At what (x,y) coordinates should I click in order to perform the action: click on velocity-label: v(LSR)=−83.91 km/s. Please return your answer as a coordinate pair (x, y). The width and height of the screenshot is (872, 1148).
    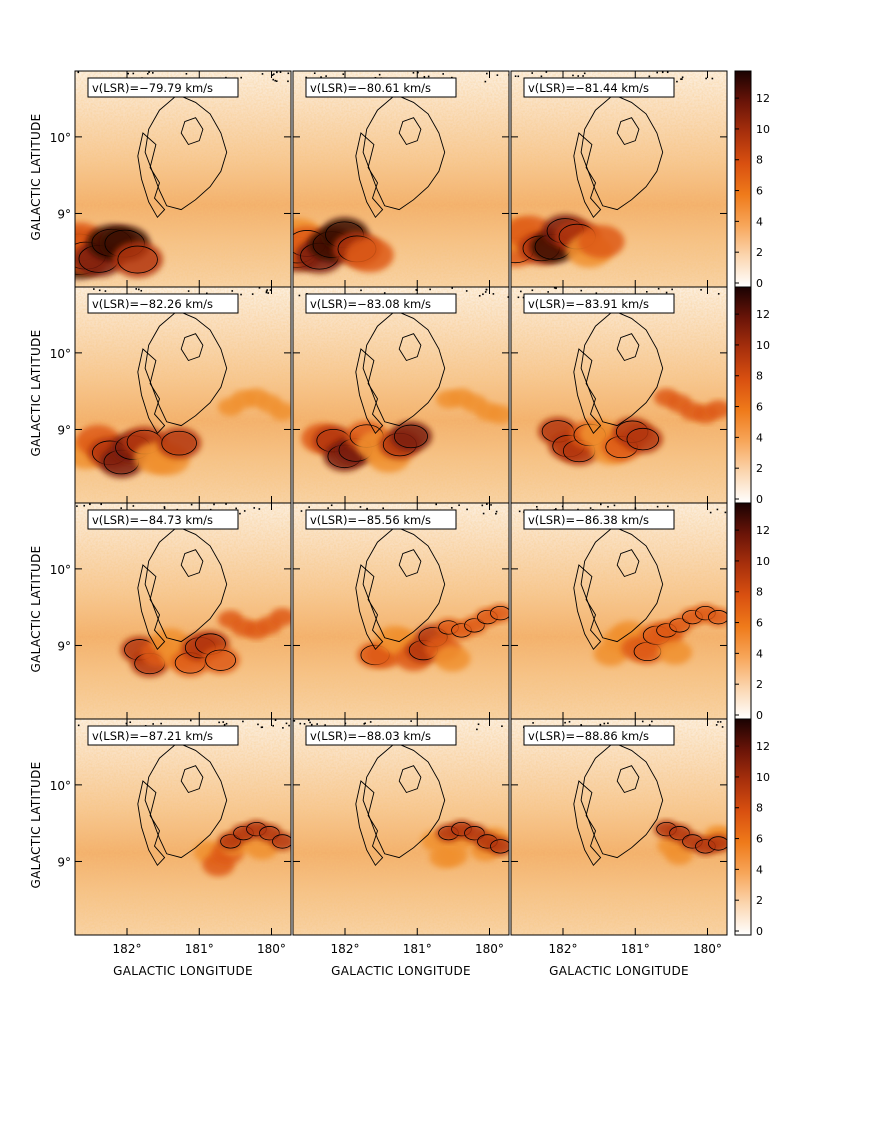
    Looking at the image, I should click on (599, 303).